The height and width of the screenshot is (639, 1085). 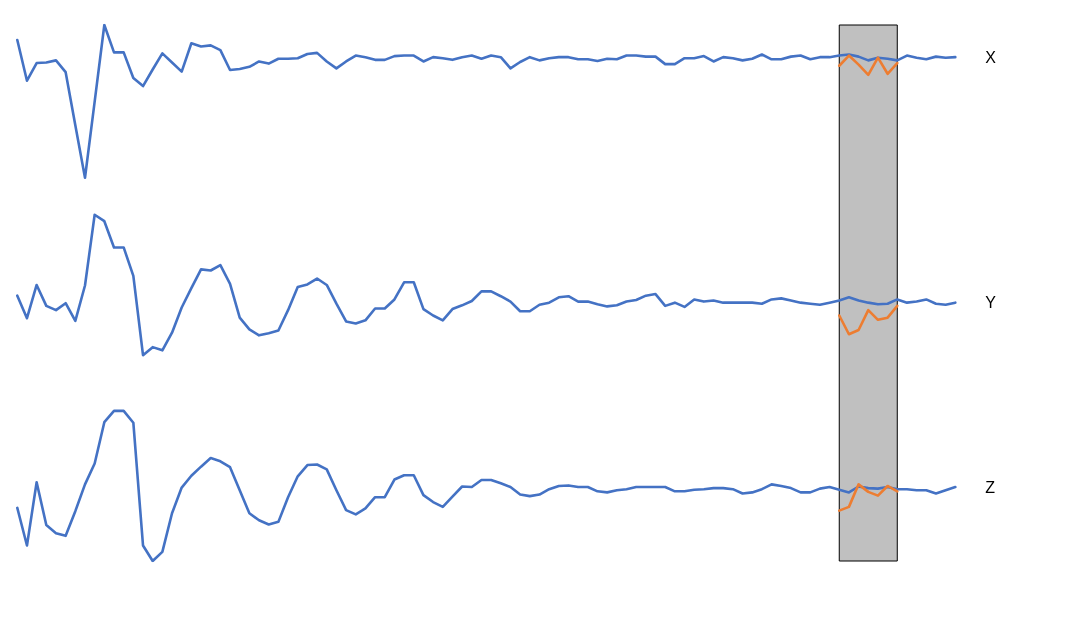 What do you see at coordinates (991, 303) in the screenshot?
I see `series-label: Y` at bounding box center [991, 303].